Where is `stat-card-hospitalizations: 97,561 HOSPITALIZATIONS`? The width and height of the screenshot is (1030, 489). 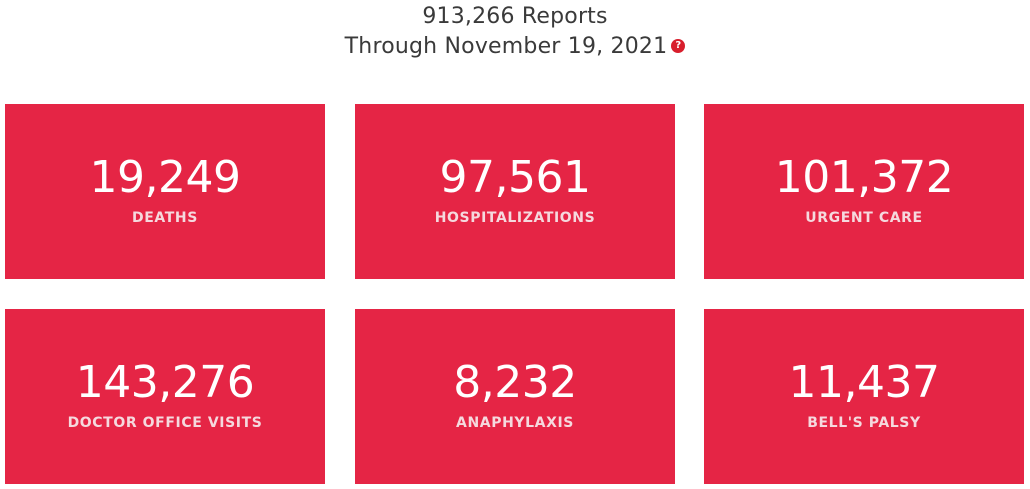 stat-card-hospitalizations: 97,561 HOSPITALIZATIONS is located at coordinates (515, 191).